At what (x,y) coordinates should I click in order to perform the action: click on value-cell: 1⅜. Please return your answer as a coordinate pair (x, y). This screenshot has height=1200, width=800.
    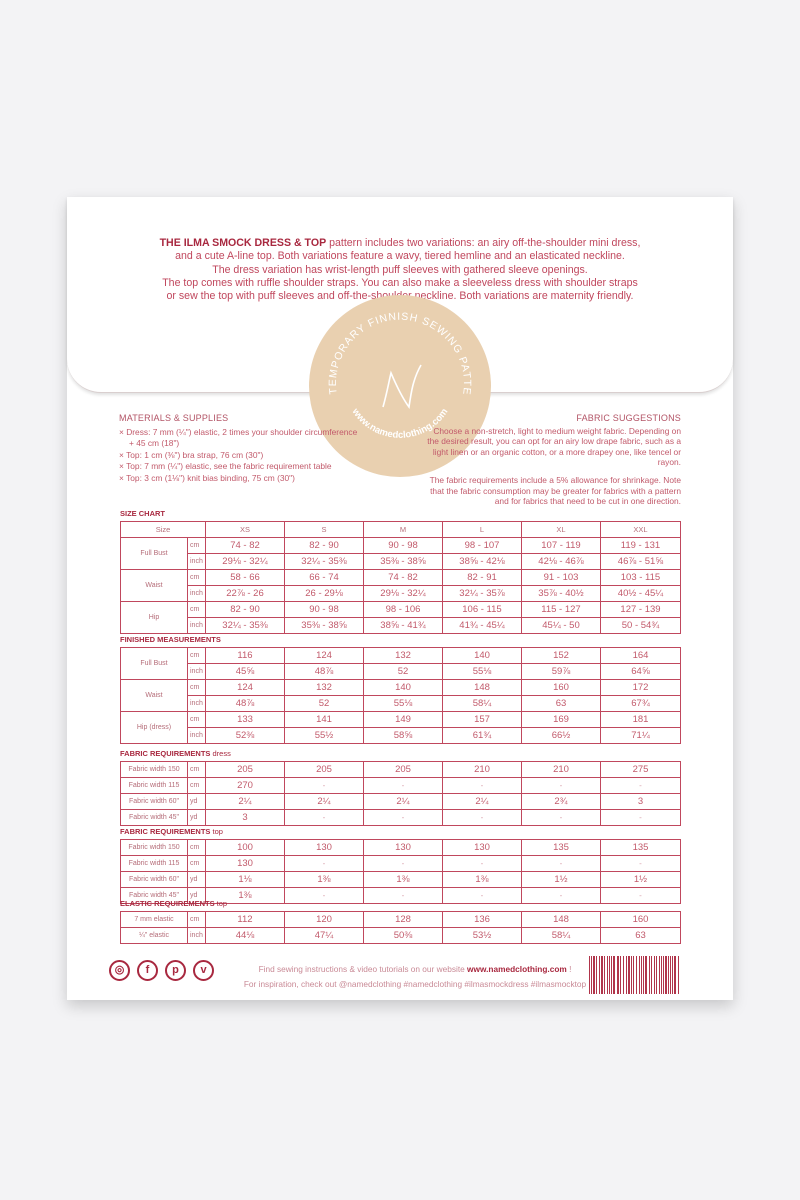
    Looking at the image, I should click on (403, 879).